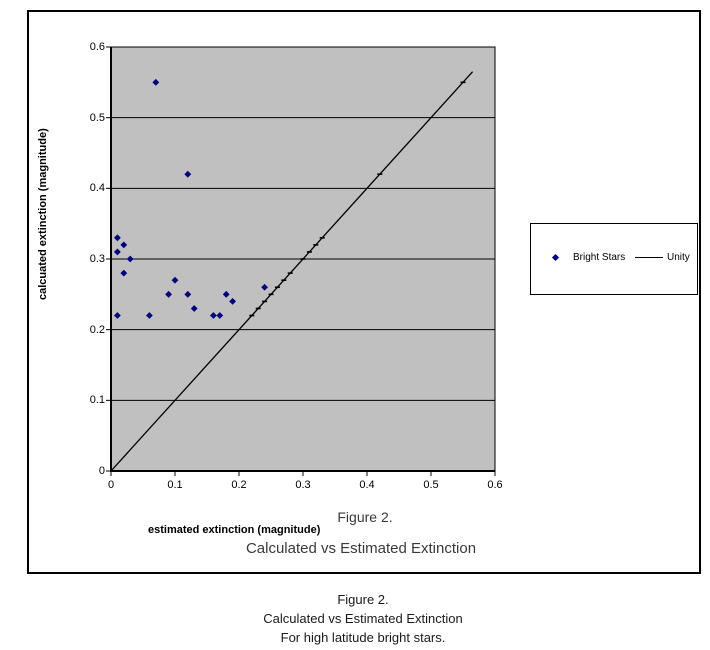 This screenshot has width=710, height=650. Describe the element at coordinates (234, 530) in the screenshot. I see `x-axis-title: estimated extinction (magnitude)` at that location.